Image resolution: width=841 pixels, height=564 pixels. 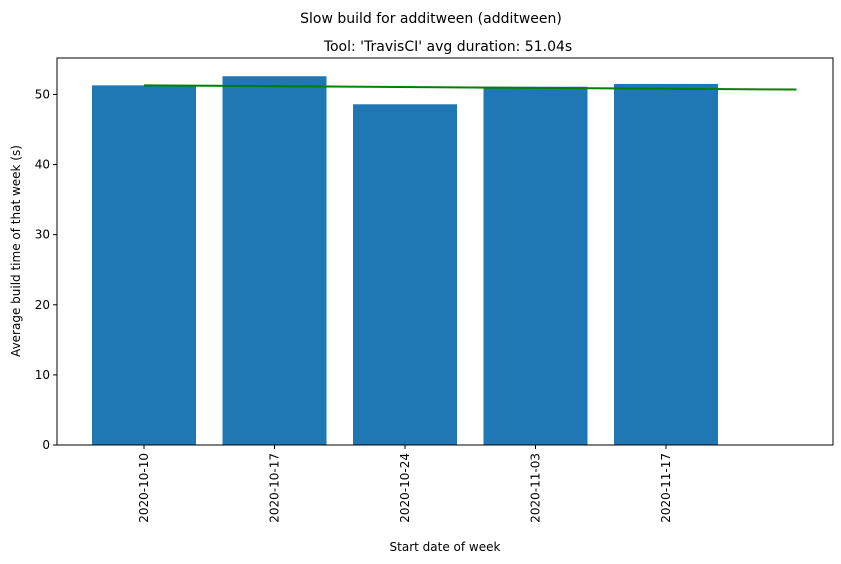 I want to click on x-tick-label-2020-10-17: 2020-10-17, so click(x=275, y=488).